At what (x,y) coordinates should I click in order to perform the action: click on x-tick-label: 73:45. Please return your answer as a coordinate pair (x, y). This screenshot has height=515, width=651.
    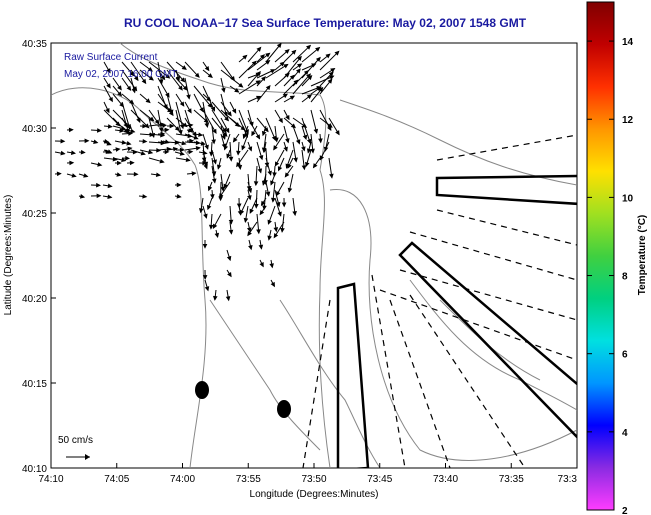
    Looking at the image, I should click on (379, 479).